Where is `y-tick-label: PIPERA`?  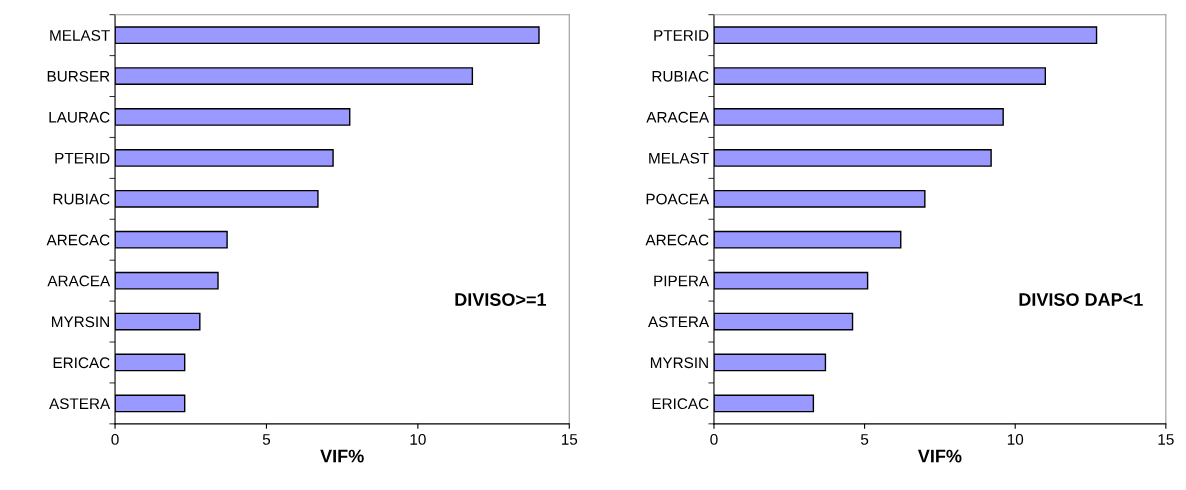
y-tick-label: PIPERA is located at coordinates (682, 281).